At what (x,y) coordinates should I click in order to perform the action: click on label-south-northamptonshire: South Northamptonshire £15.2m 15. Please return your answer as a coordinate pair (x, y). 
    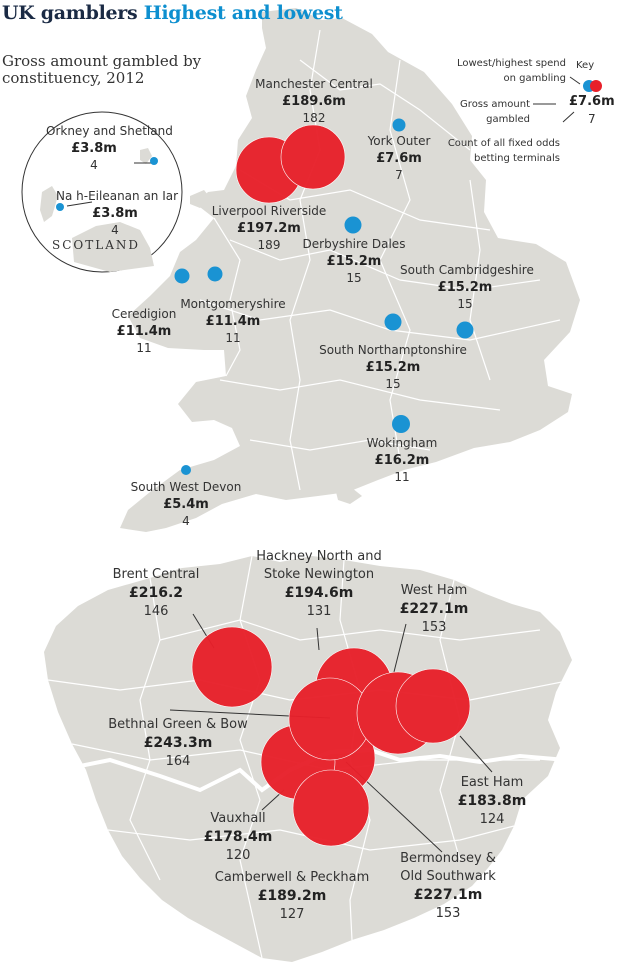
    Looking at the image, I should click on (393, 367).